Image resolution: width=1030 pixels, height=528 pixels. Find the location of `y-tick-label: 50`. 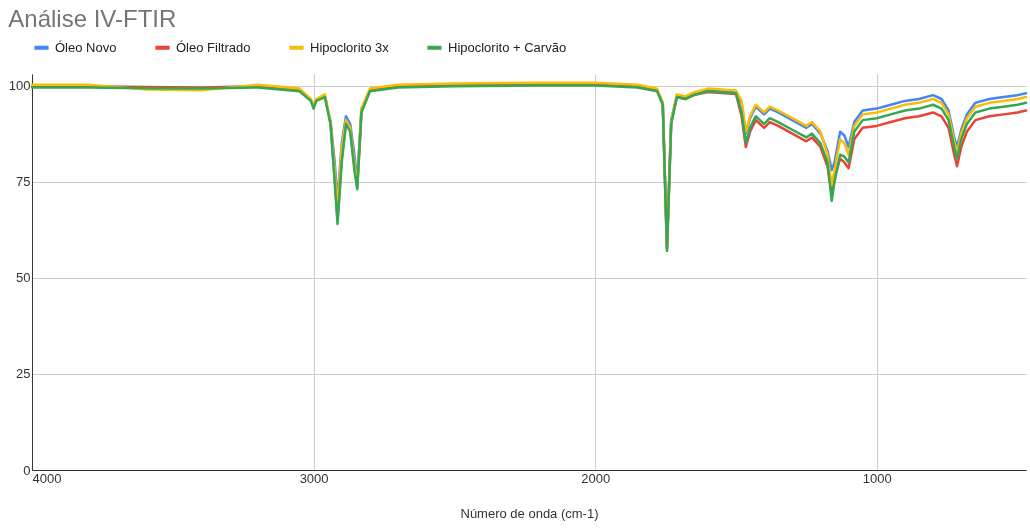

y-tick-label: 50 is located at coordinates (23, 278).